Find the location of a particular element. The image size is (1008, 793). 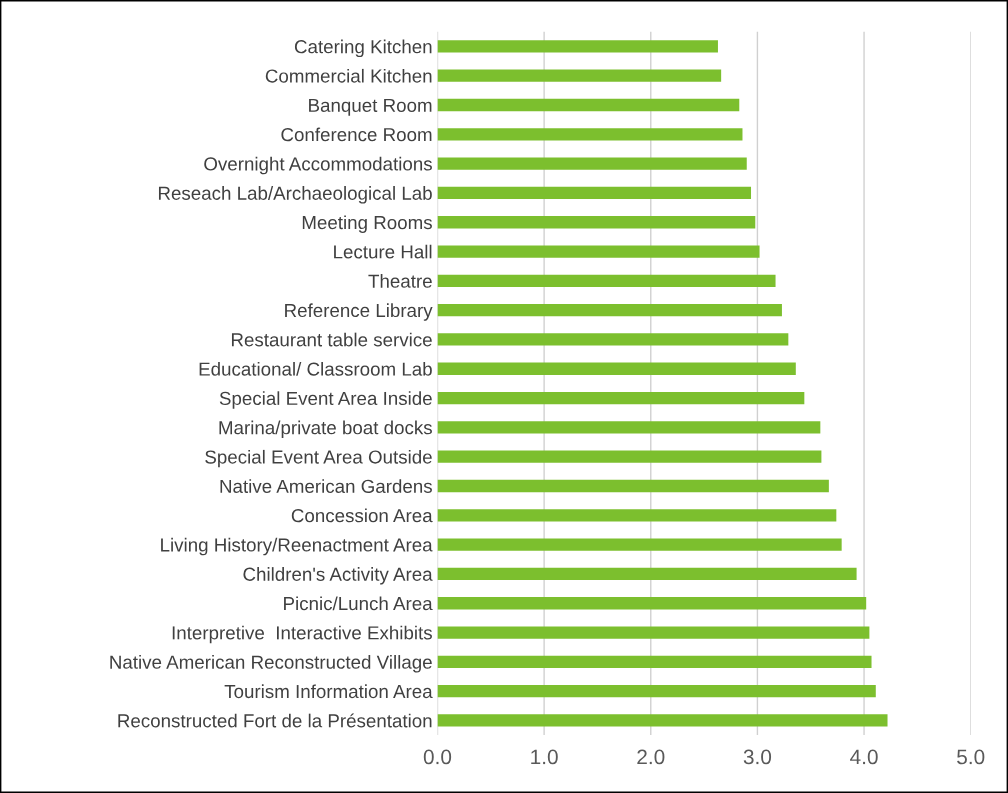

y-tick-label: Native American Gardens is located at coordinates (326, 486).